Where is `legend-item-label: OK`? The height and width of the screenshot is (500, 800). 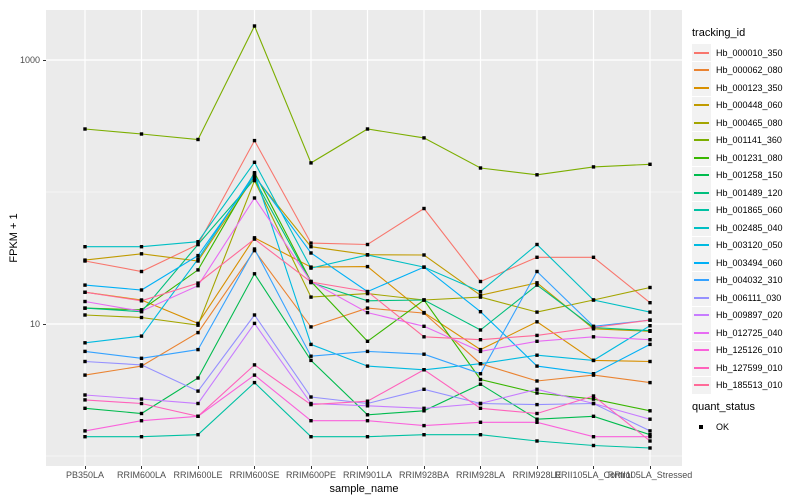
legend-item-label: OK is located at coordinates (723, 426).